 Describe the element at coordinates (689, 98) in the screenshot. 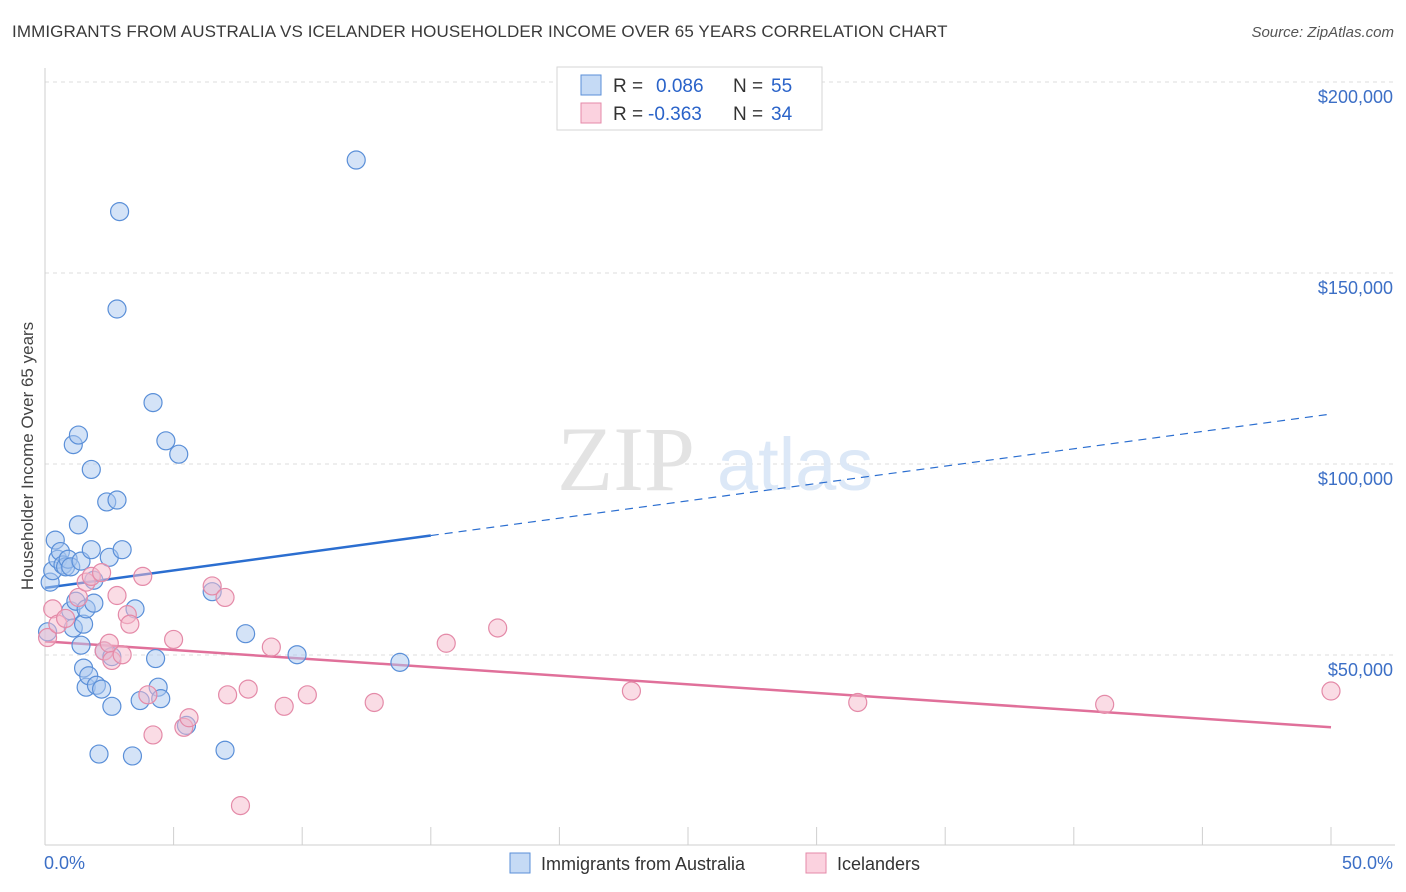

I see `legend: R = 0.086 N = 55 R = -0.363 N = 34` at that location.